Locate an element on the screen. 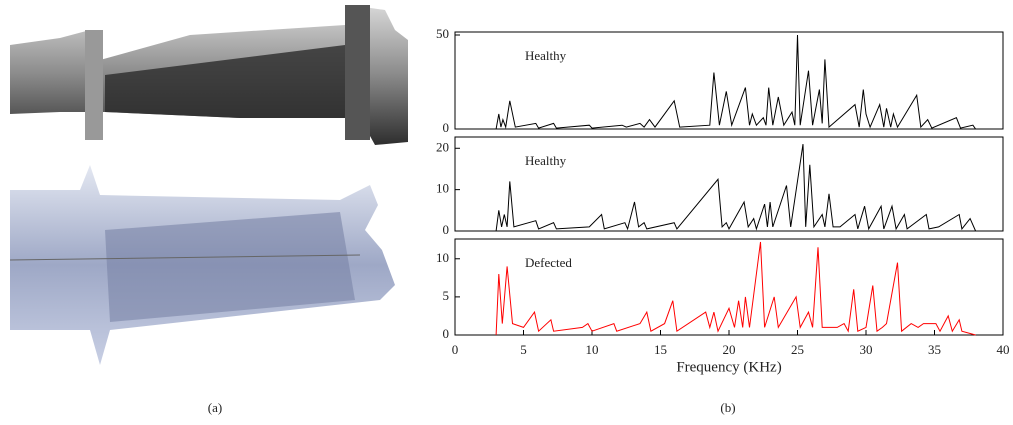 Image resolution: width=1013 pixels, height=425 pixels. x-tick-label: 5 is located at coordinates (523, 349).